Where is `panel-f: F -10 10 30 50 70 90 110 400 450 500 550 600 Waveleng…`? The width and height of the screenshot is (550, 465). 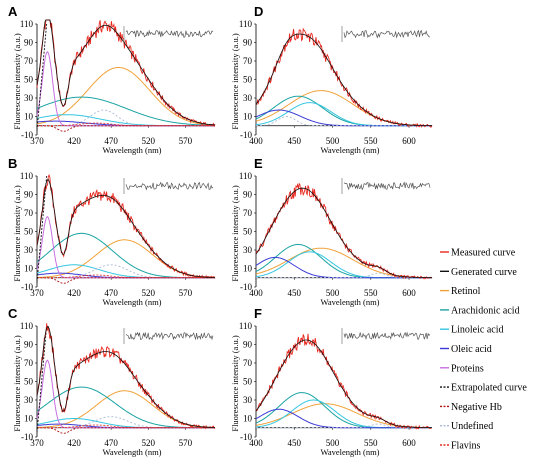
panel-f: F -10 10 30 50 70 90 110 400 450 500 550 600 Waveleng… is located at coordinates (331, 381).